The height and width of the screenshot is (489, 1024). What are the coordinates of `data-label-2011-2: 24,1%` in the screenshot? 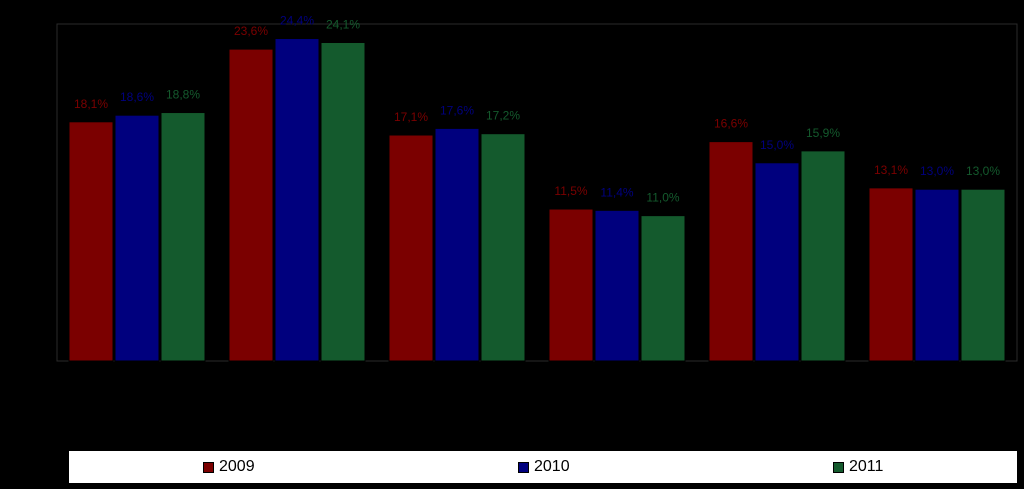 It's located at (343, 25).